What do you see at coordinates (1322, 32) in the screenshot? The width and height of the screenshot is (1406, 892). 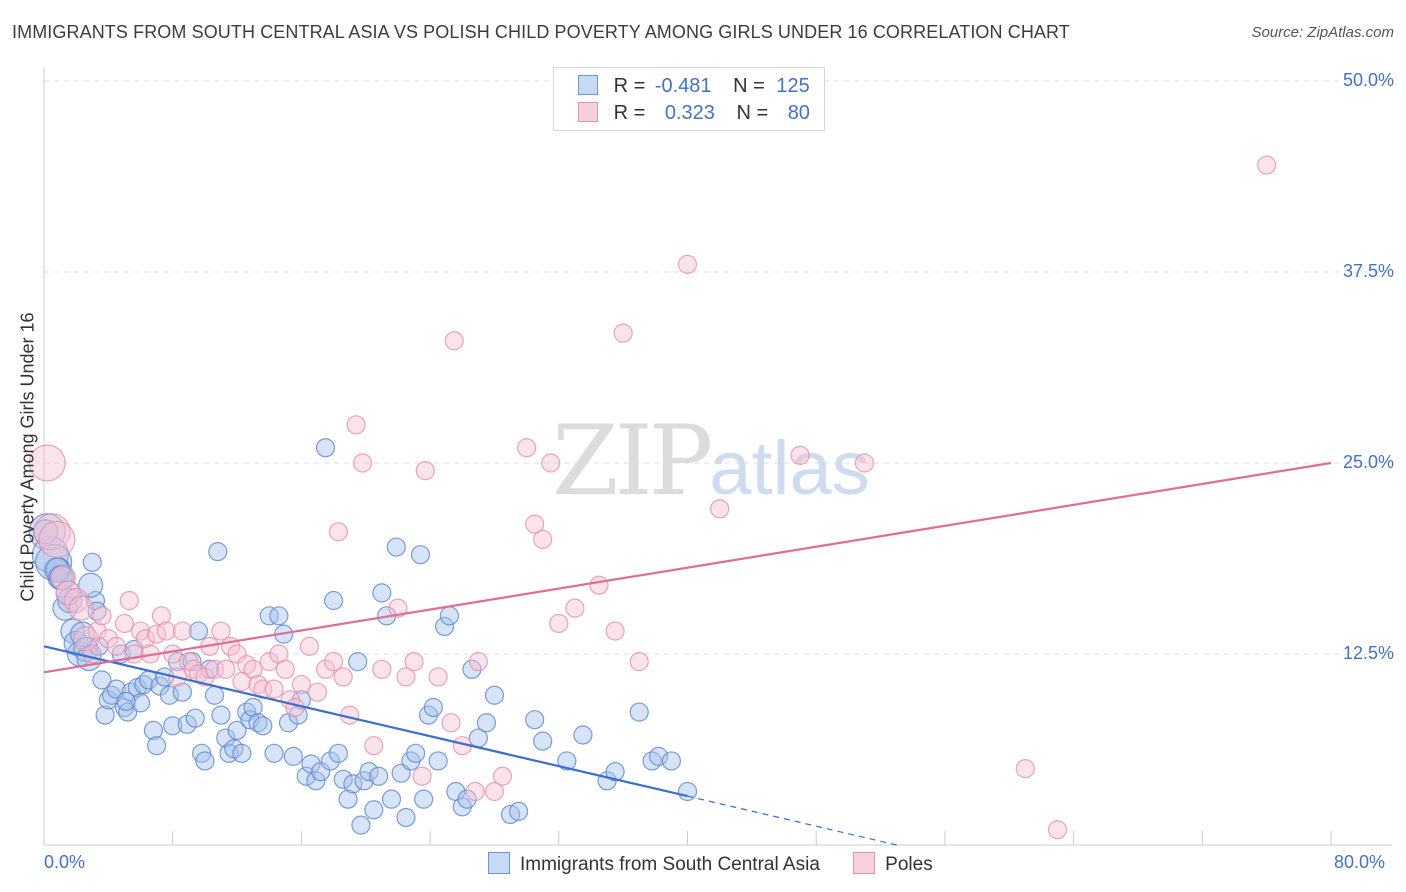 I see `source-label: Source: ZipAtlas.com` at bounding box center [1322, 32].